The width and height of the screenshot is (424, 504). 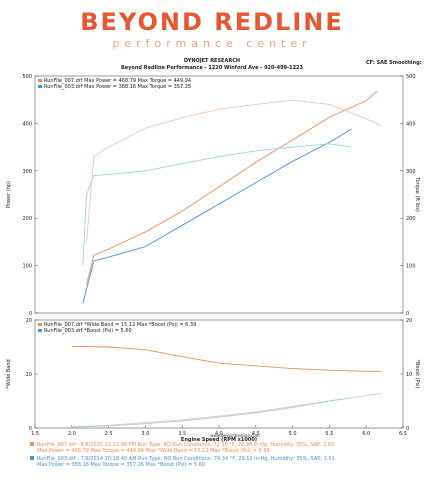 What do you see at coordinates (27, 219) in the screenshot?
I see `y-tick-label: 200` at bounding box center [27, 219].